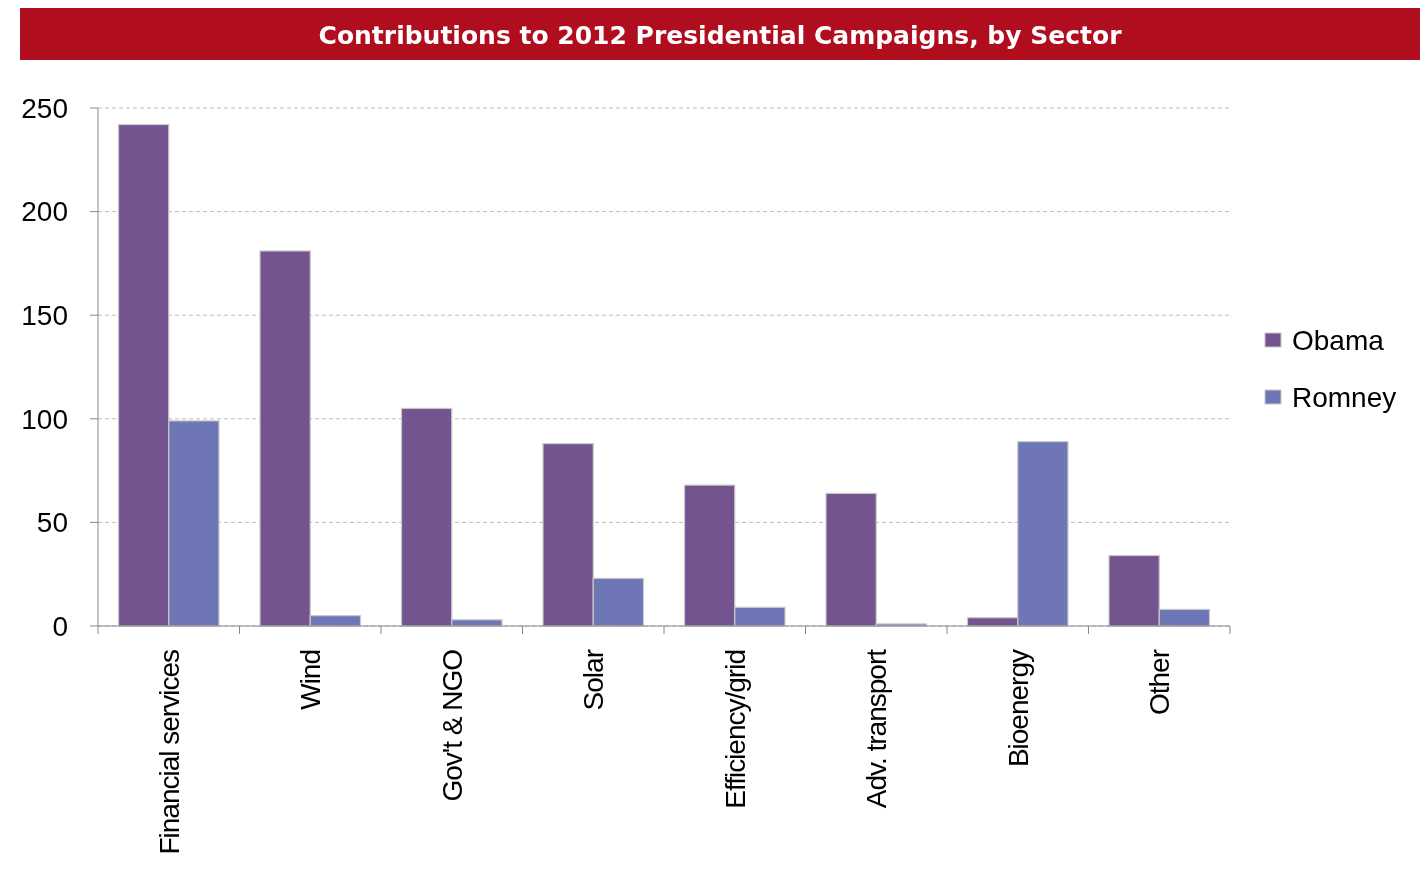 This screenshot has width=1424, height=886. What do you see at coordinates (720, 35) in the screenshot?
I see `chart-title: Contributions to 2012 Presidential Campaigns, by Sector` at bounding box center [720, 35].